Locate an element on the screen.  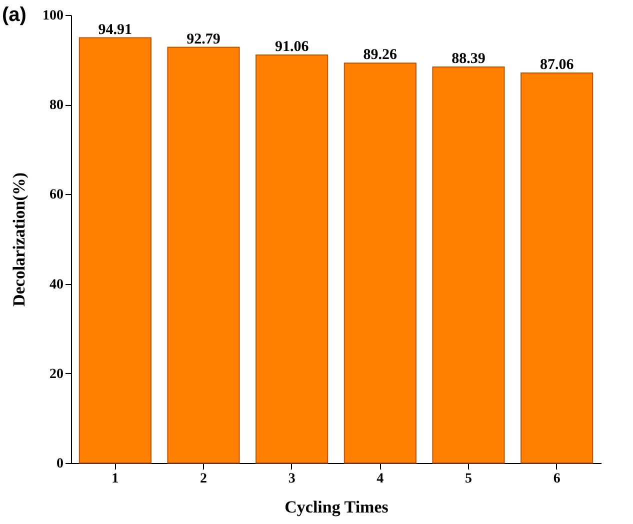
y-tick-label: 0 is located at coordinates (60, 464).